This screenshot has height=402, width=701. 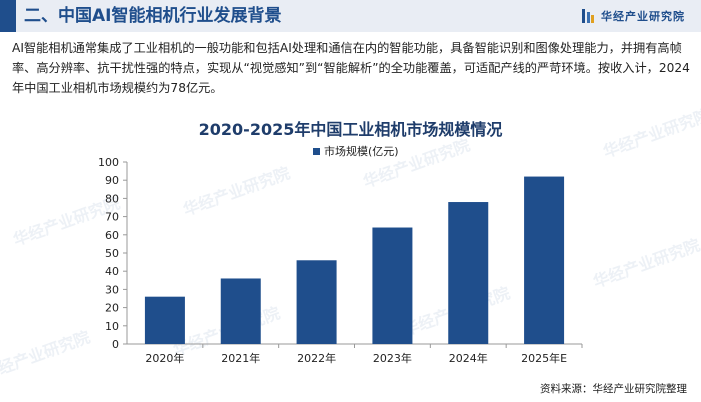 I want to click on brand-logo-icon, so click(x=588, y=16).